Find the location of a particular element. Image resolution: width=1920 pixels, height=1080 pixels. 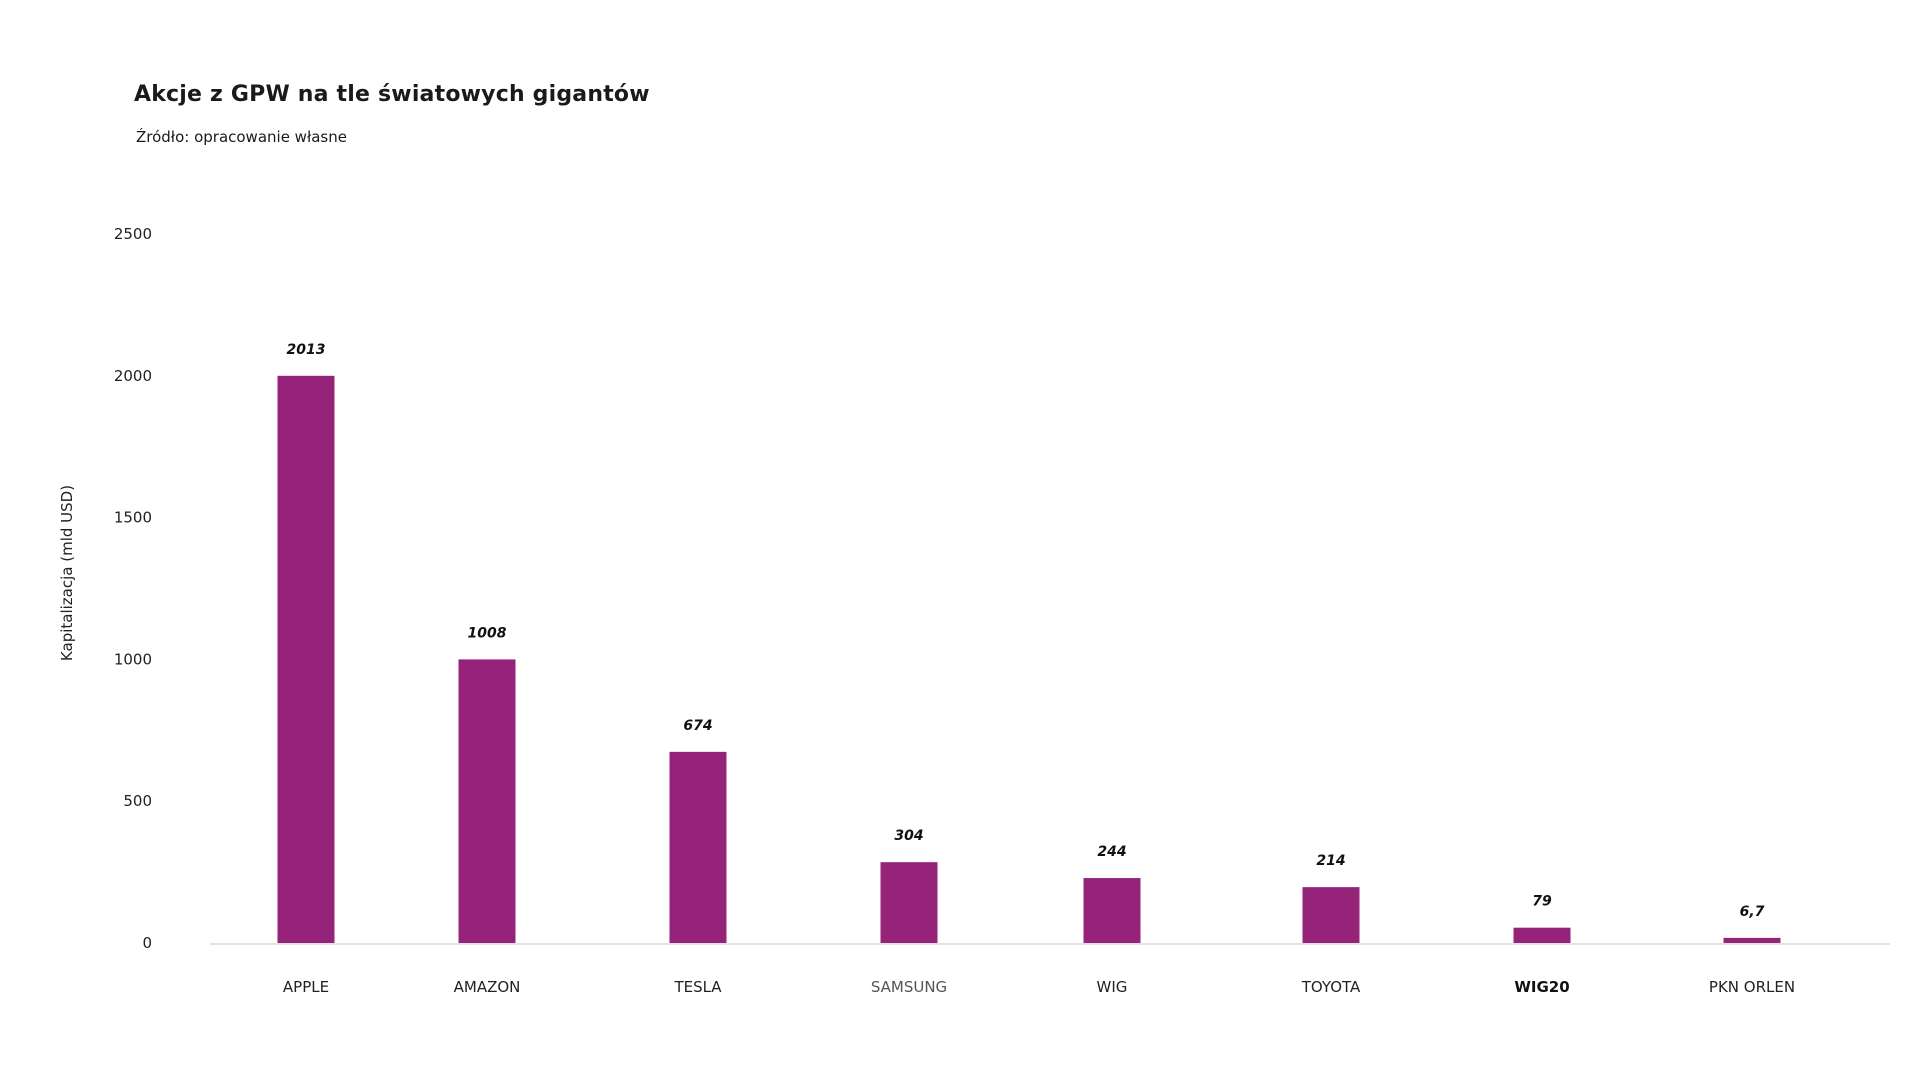

category-label-0: APPLE is located at coordinates (306, 987).